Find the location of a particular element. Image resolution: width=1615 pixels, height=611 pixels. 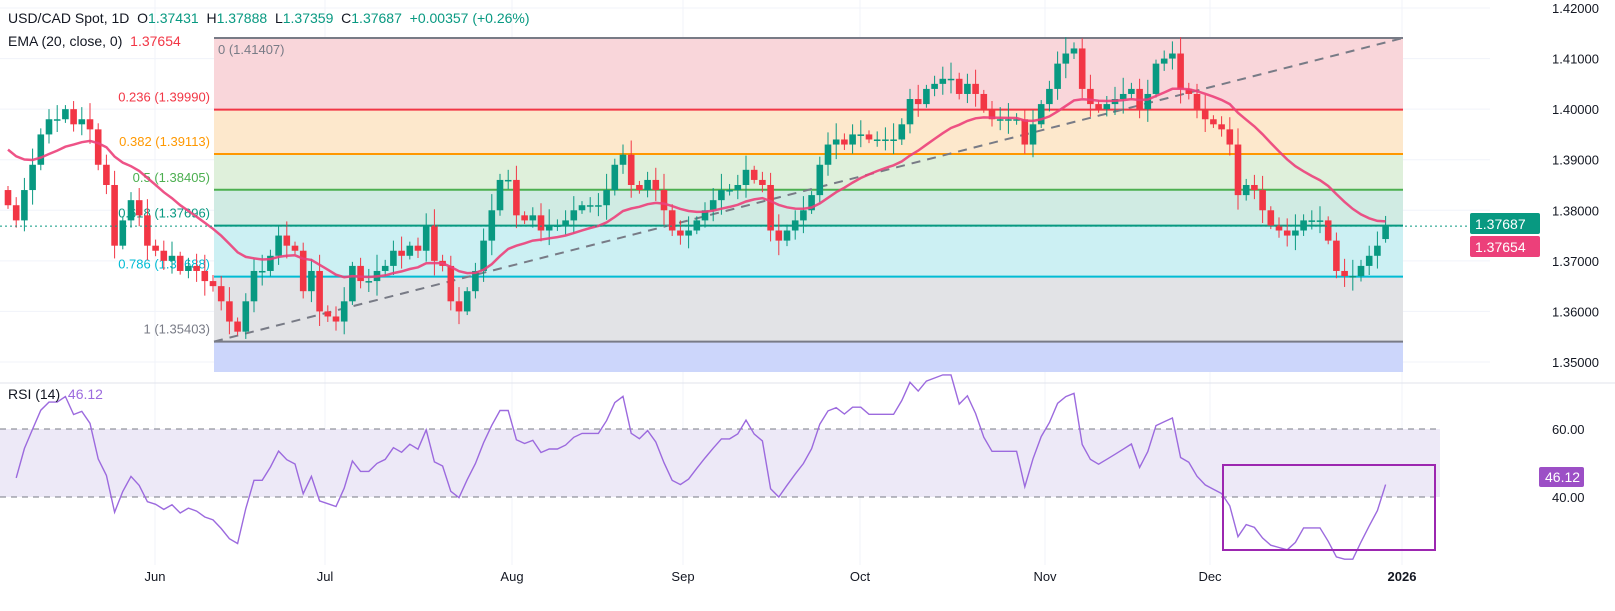

highlight-box is located at coordinates (1329, 507).